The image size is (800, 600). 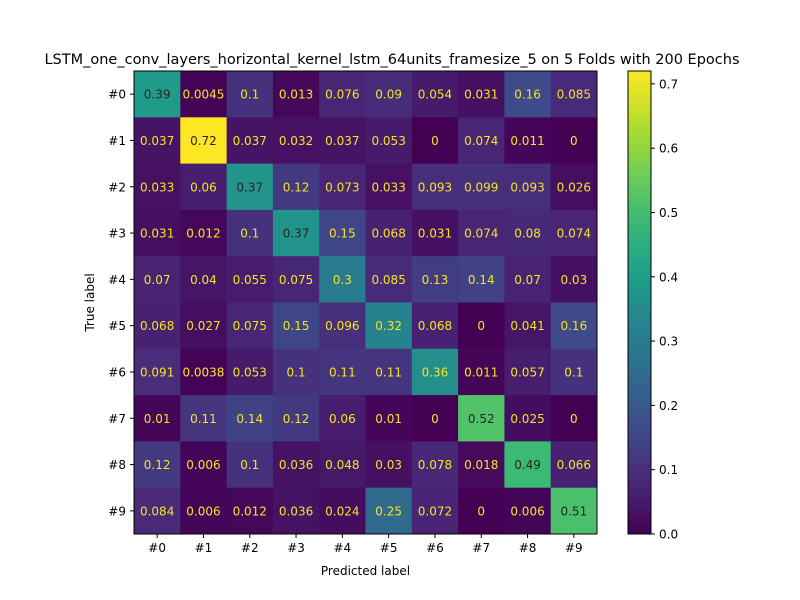 I want to click on x-tick-label: #2, so click(x=250, y=548).